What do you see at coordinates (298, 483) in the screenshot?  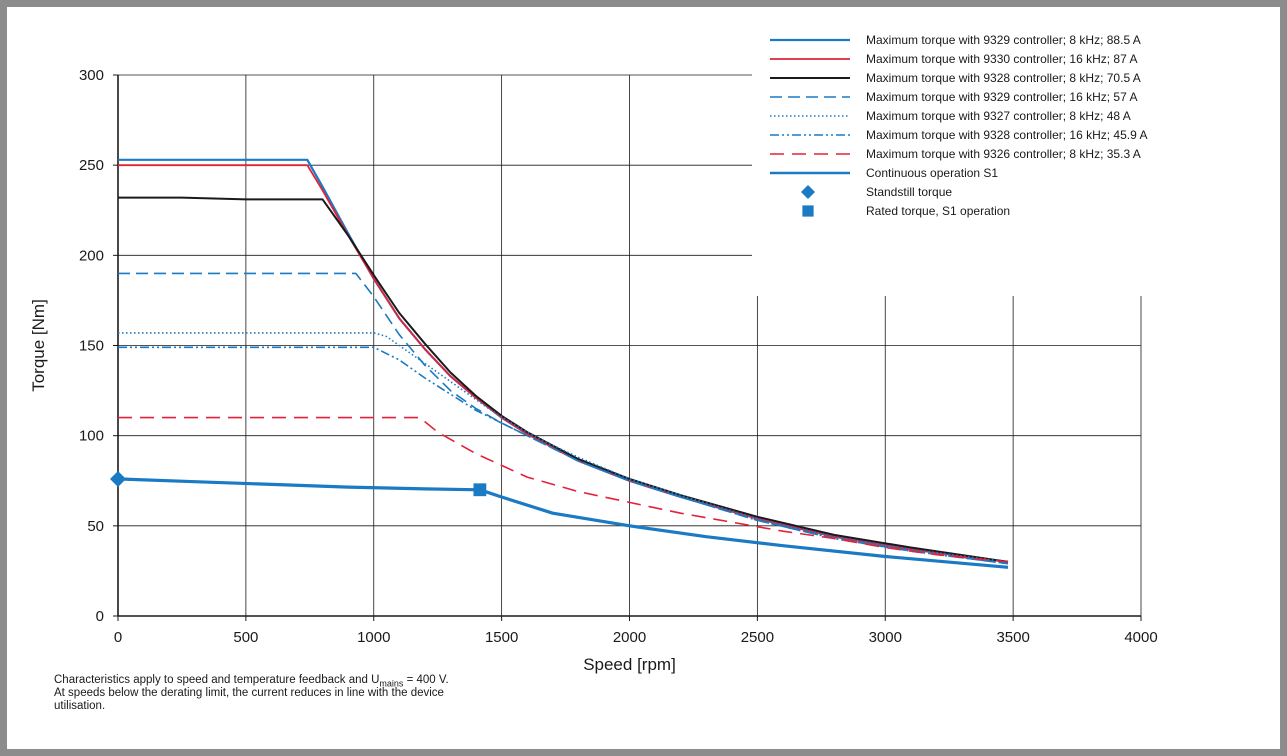 I see `data-markers` at bounding box center [298, 483].